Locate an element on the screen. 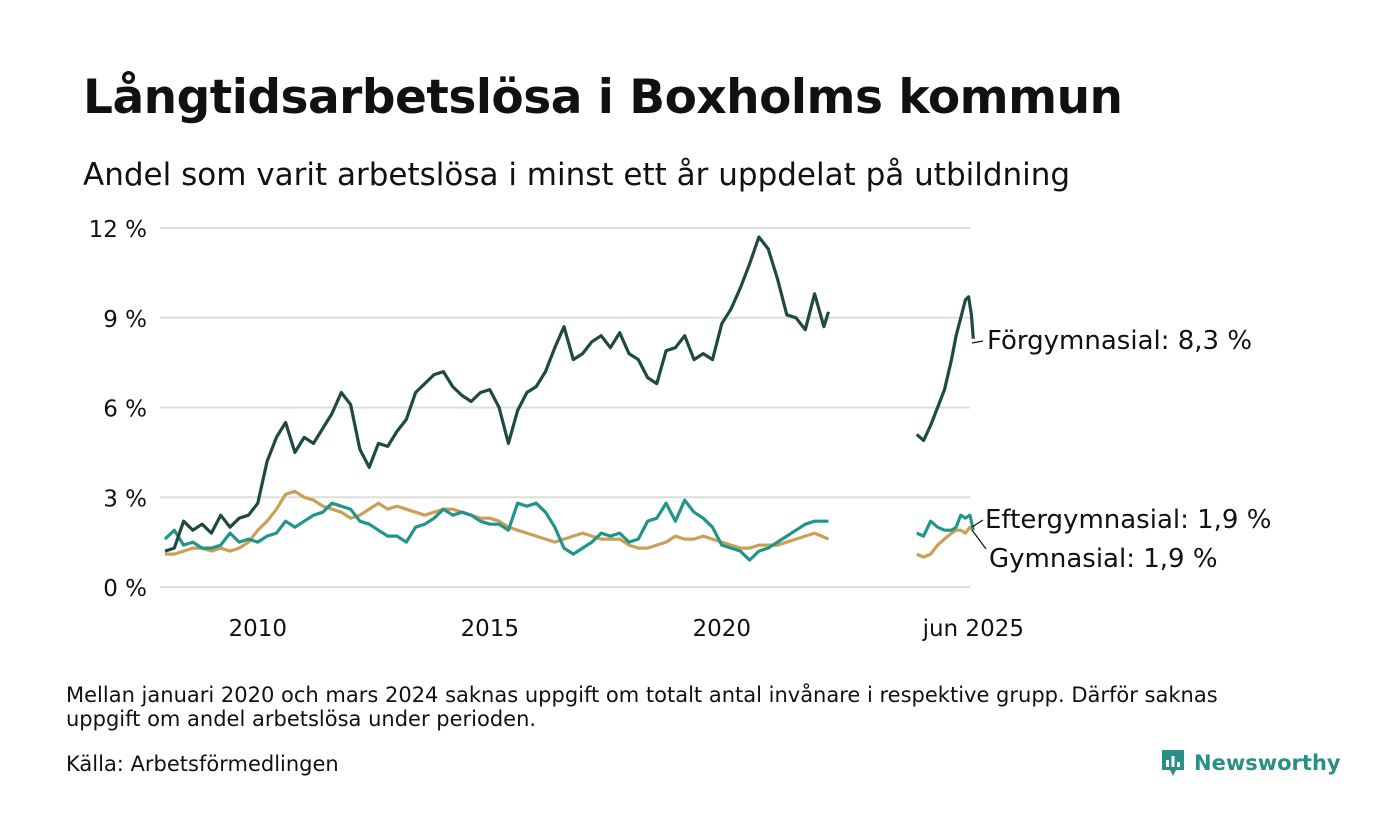 This screenshot has height=840, width=1400. y-tick-label: 3 % is located at coordinates (125, 499).